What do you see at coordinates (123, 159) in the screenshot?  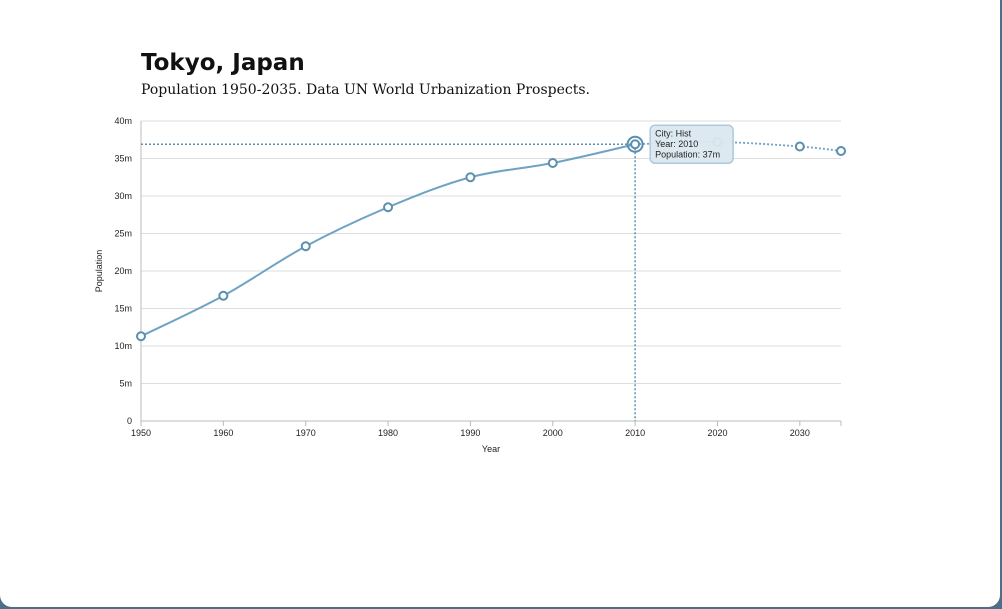 I see `y-tick-label: 35m` at bounding box center [123, 159].